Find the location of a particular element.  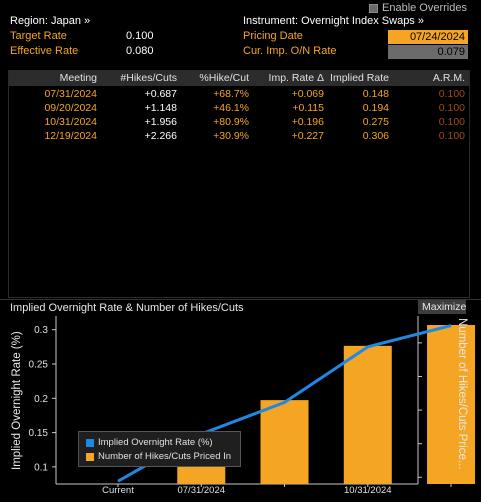

target-rate-label: Target Rate is located at coordinates (38, 36).